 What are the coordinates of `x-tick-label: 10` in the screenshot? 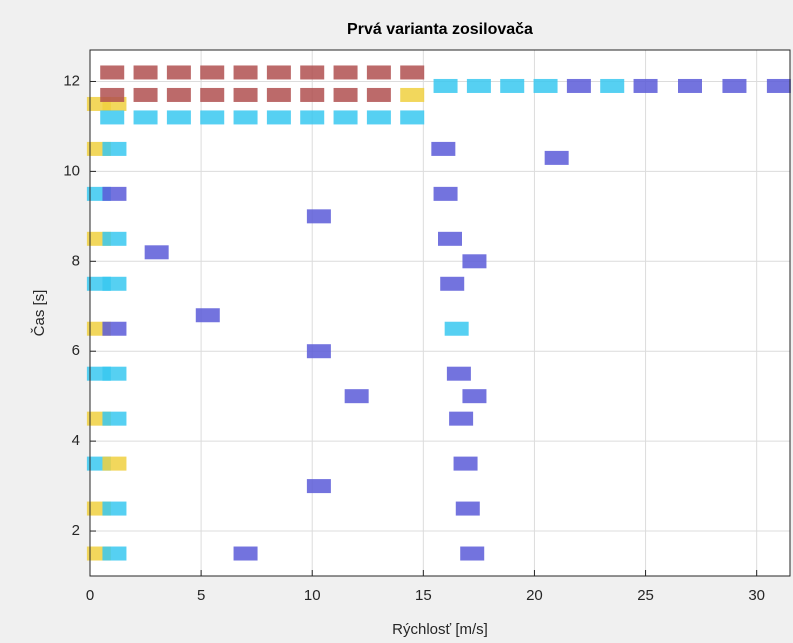 It's located at (312, 595).